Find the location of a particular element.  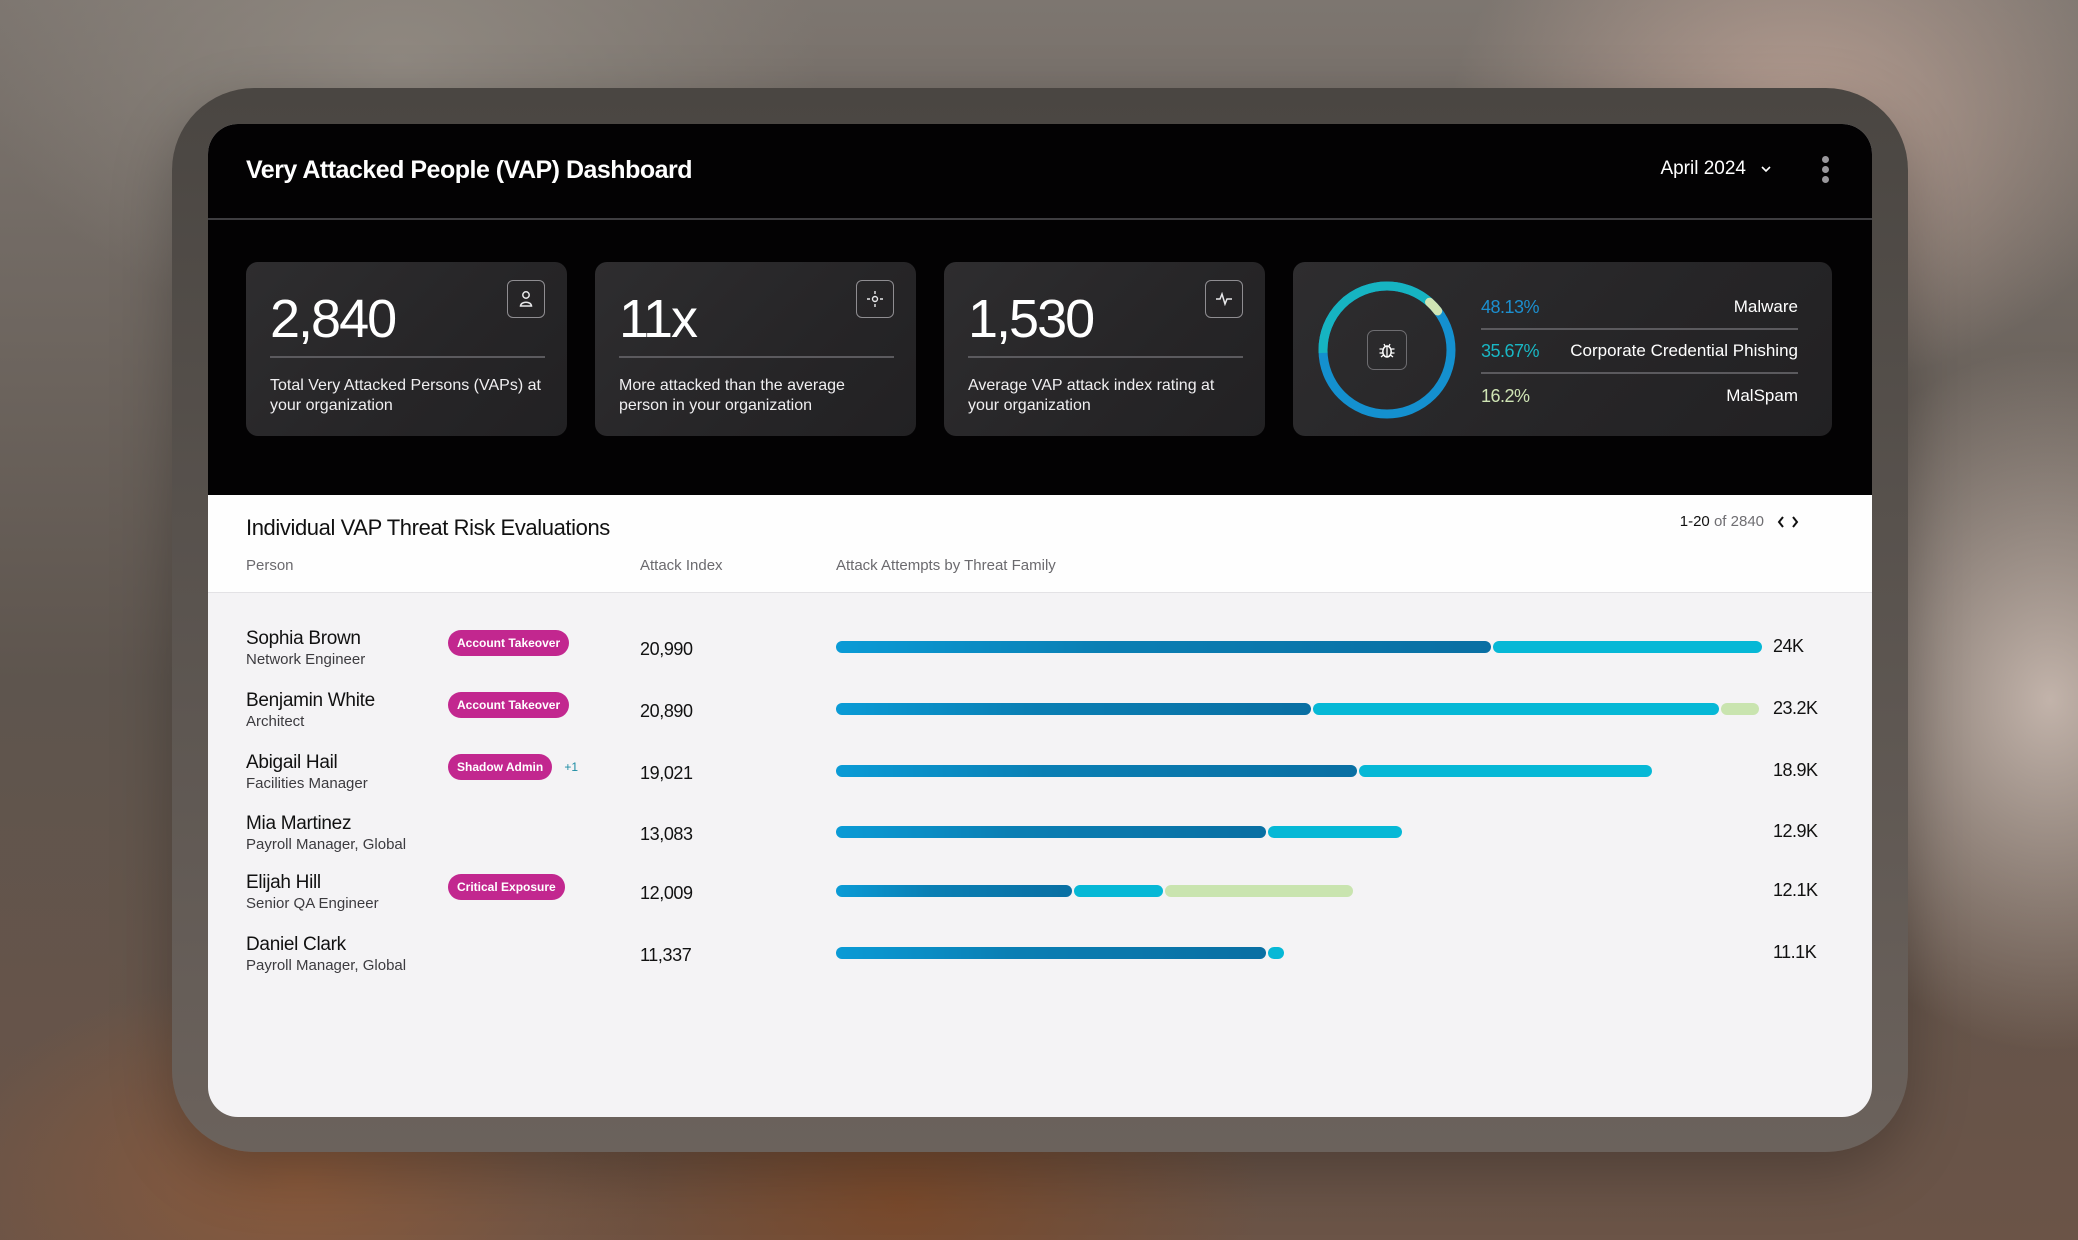

legend-percent: 16.2% is located at coordinates (1505, 395).